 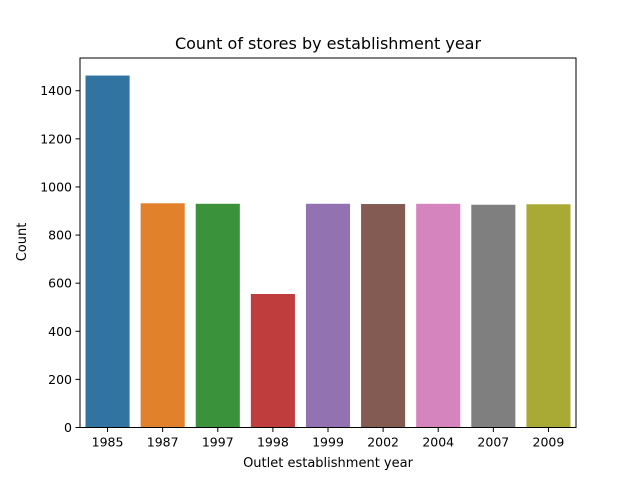 What do you see at coordinates (162, 315) in the screenshot?
I see `bar-1987` at bounding box center [162, 315].